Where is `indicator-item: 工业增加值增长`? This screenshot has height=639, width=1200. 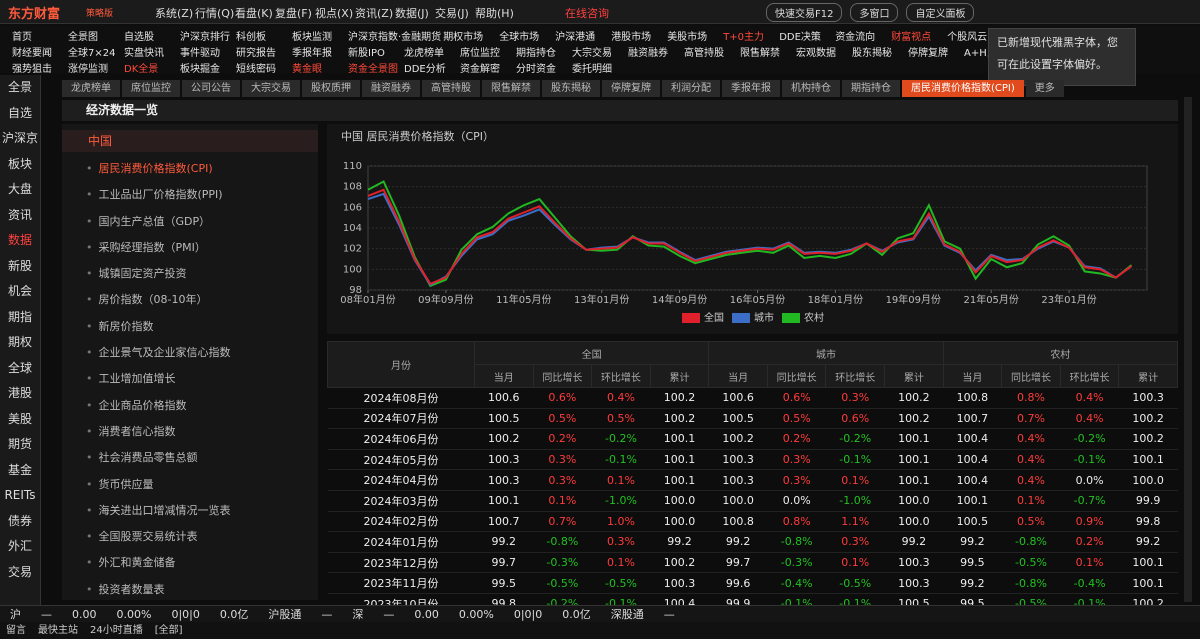 indicator-item: 工业增加值增长 is located at coordinates (146, 379).